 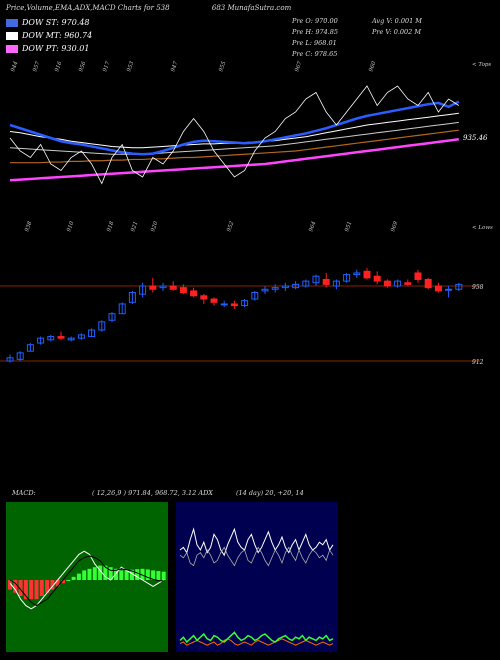 I want to click on adx-plus-line, so click(x=256, y=542).